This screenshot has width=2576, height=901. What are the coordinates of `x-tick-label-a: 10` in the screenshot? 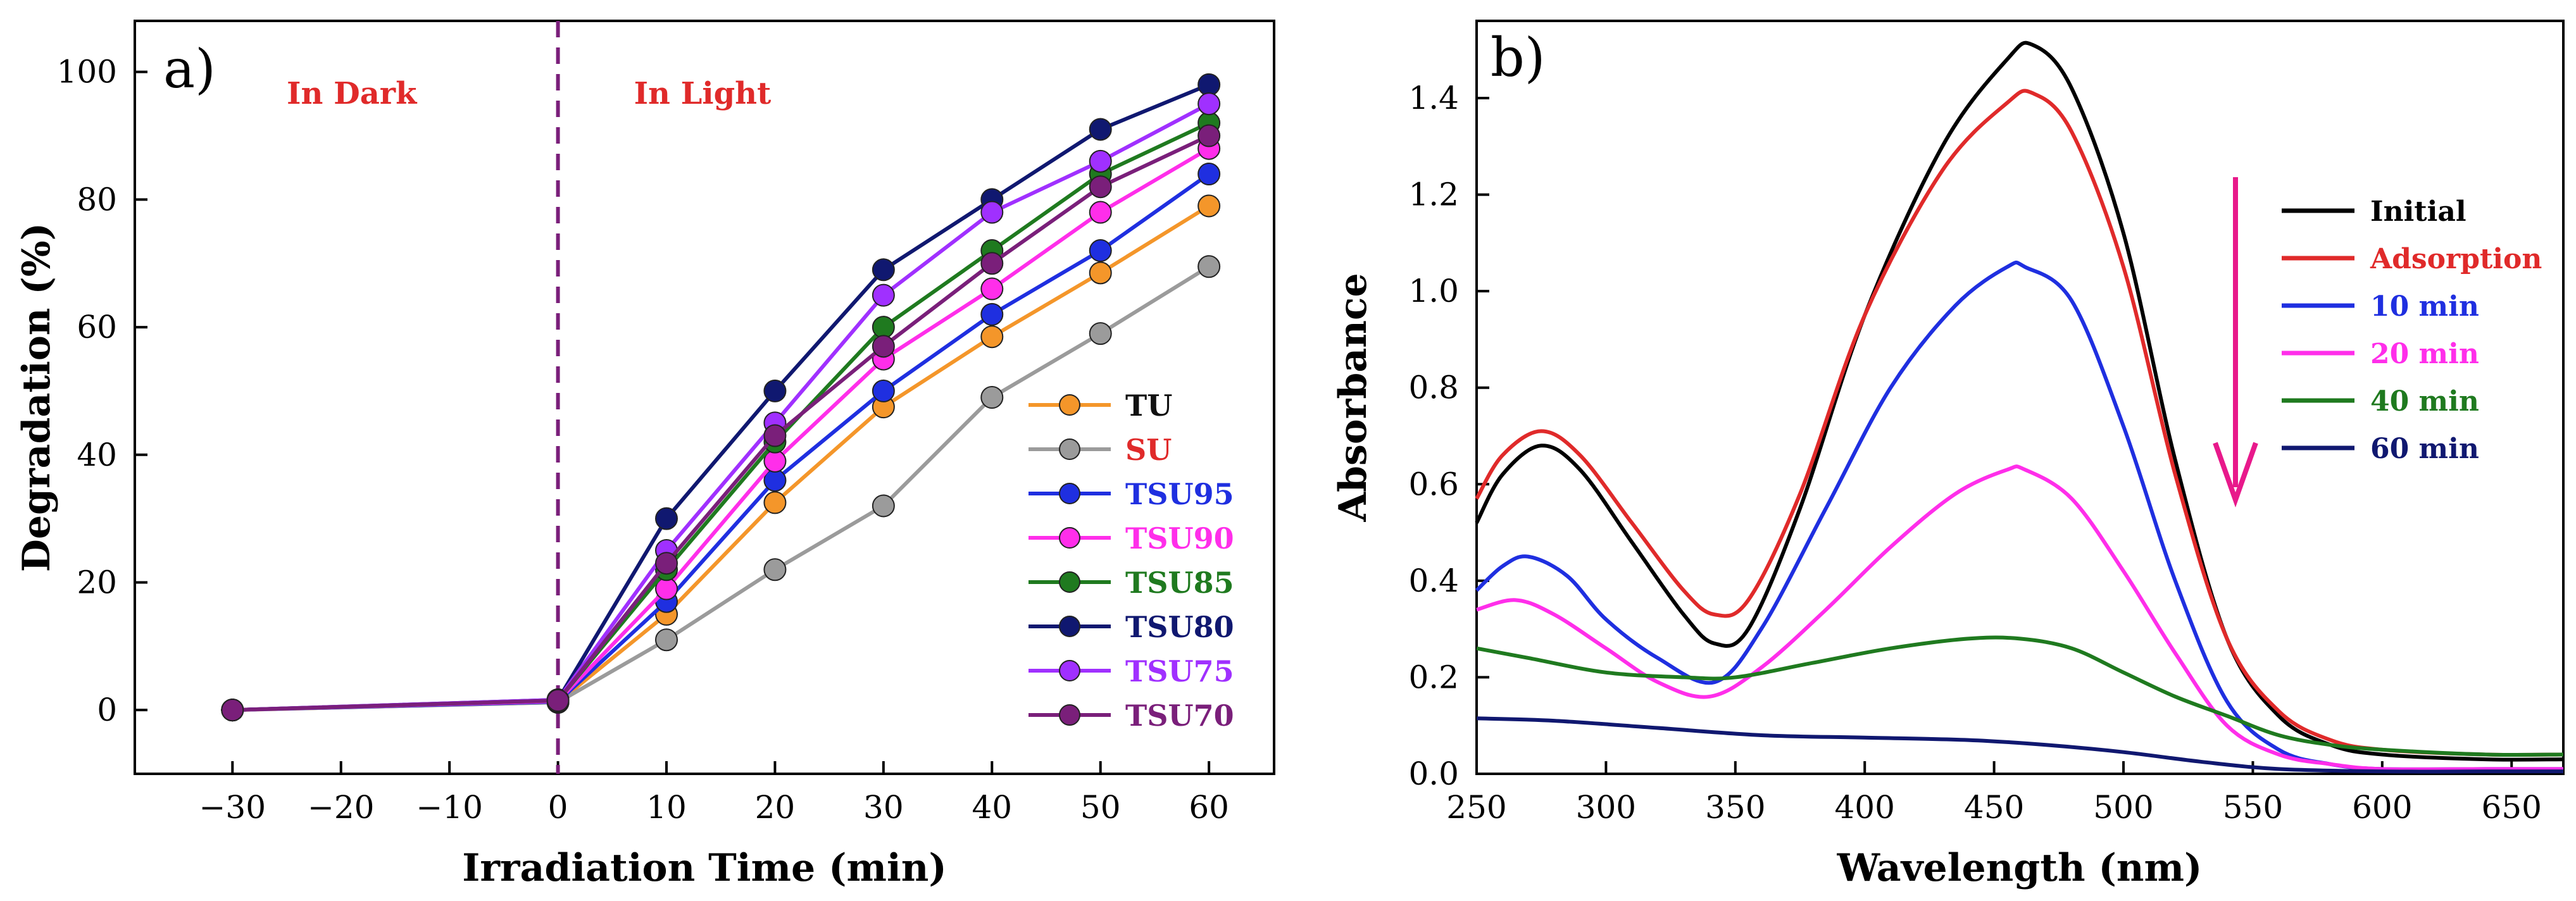 It's located at (666, 807).